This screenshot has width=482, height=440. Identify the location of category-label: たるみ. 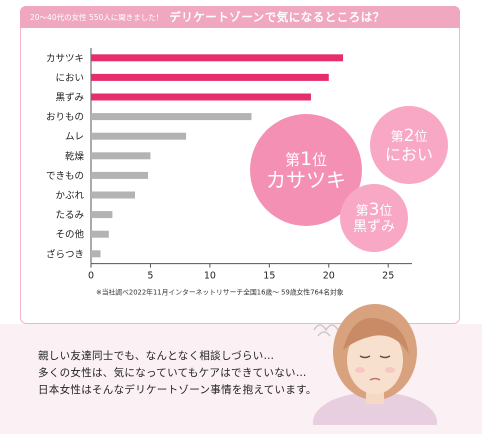
(69, 215).